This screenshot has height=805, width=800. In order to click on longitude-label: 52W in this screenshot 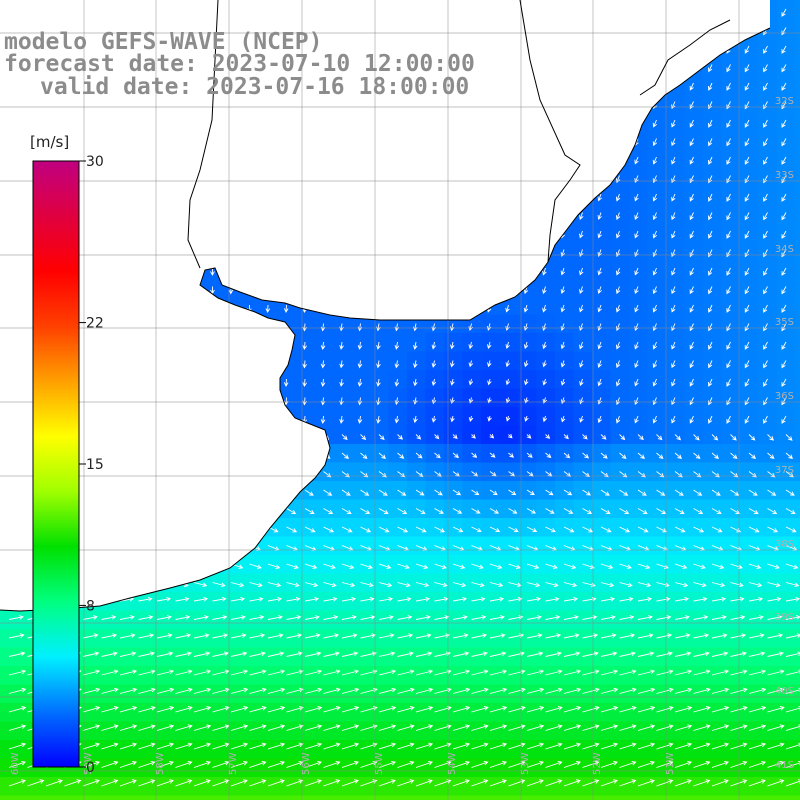, I will do `click(597, 763)`.